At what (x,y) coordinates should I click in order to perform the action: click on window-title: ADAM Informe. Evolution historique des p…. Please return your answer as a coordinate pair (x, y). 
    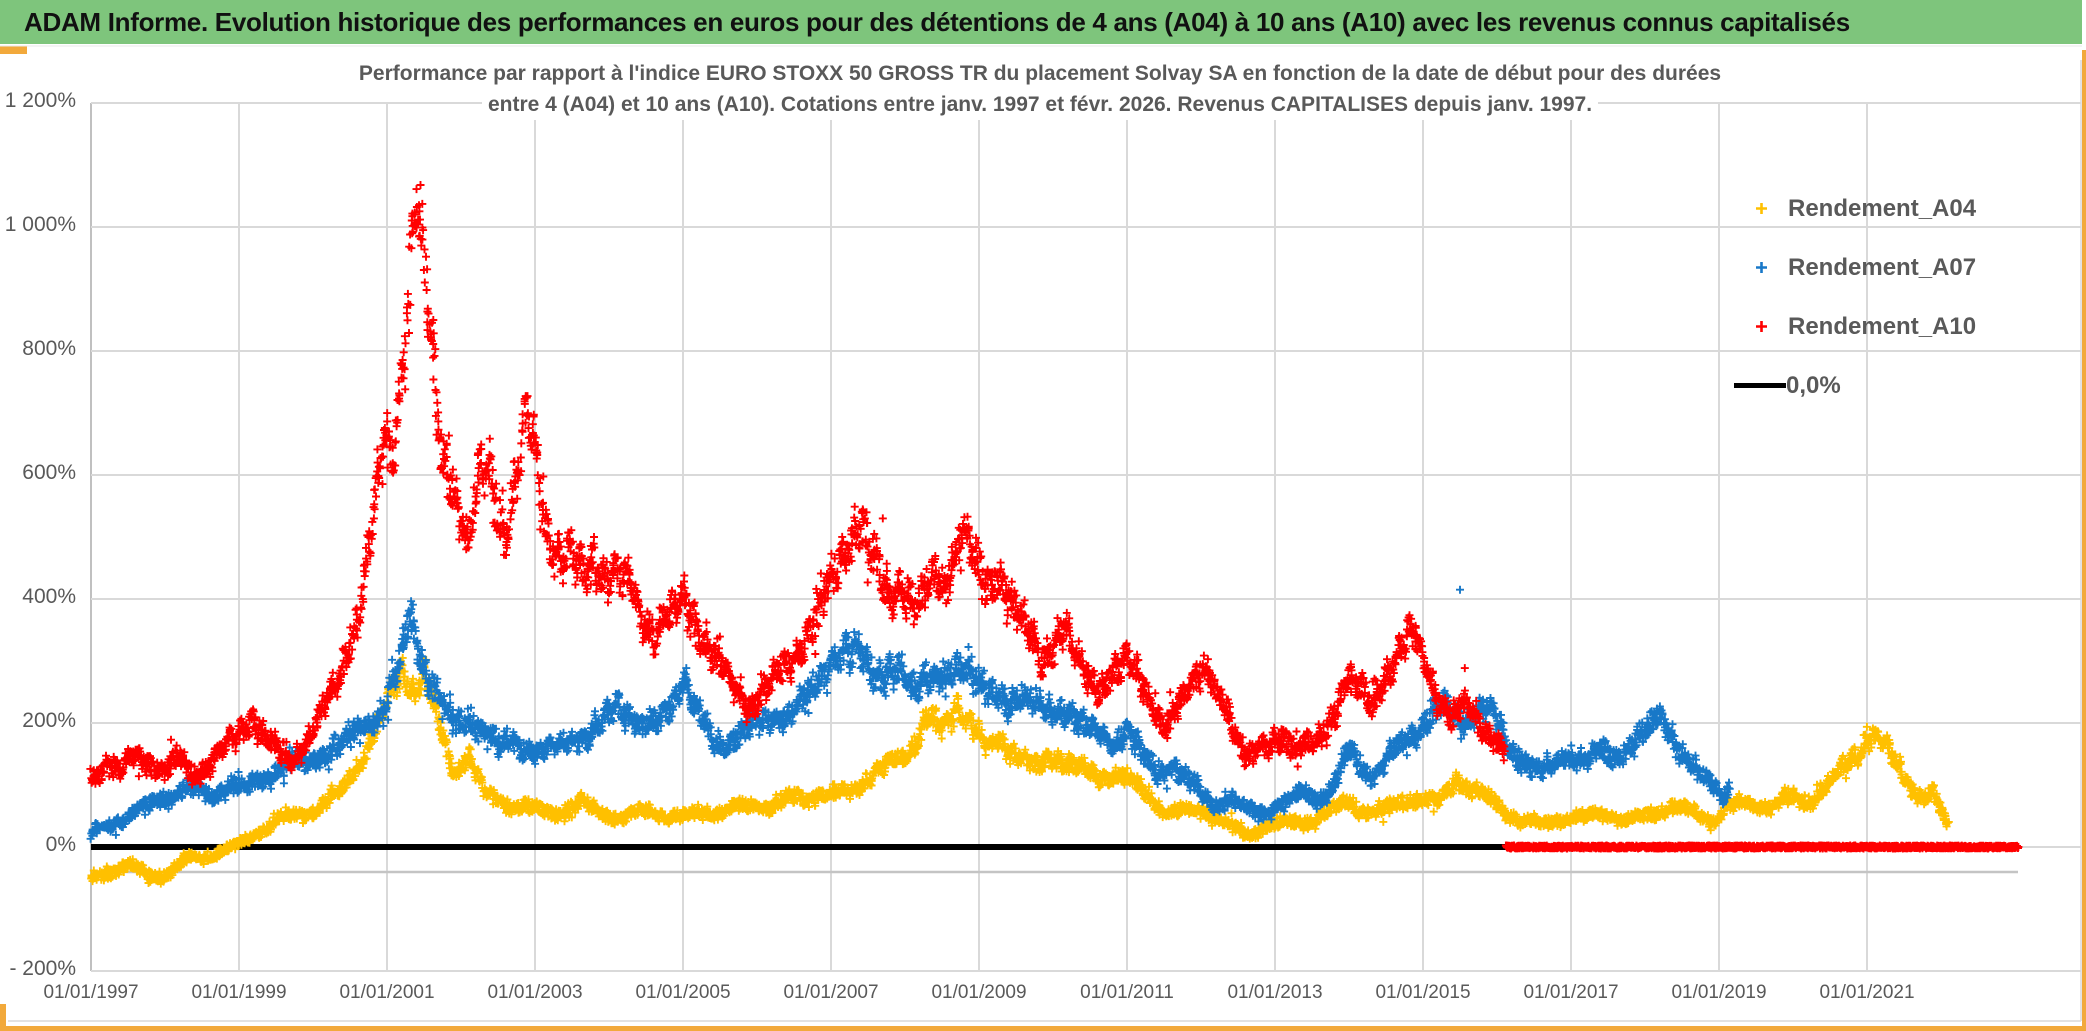
    Looking at the image, I should click on (937, 21).